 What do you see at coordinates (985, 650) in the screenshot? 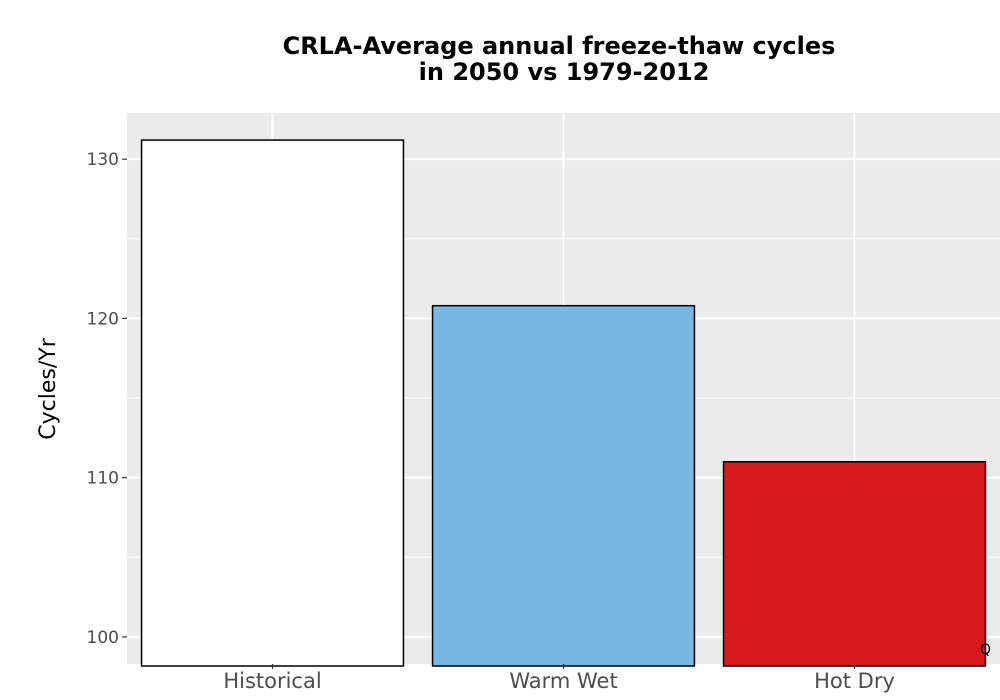
I see `corner-annotation: Q` at bounding box center [985, 650].